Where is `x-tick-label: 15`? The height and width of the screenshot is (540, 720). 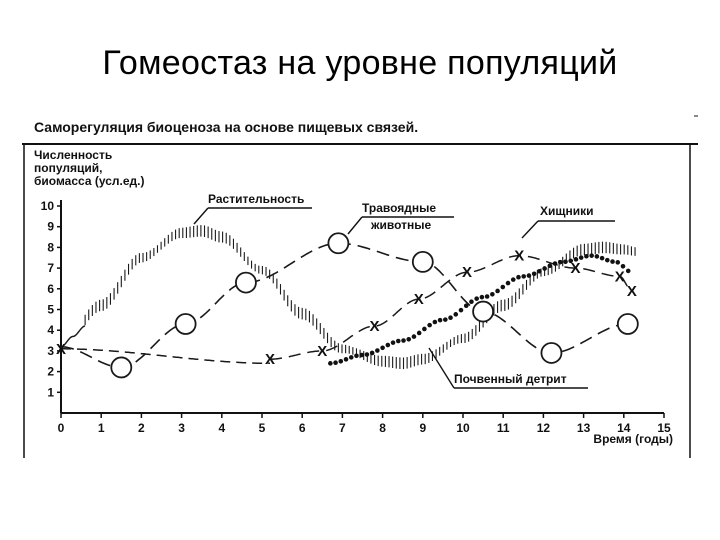 x-tick-label: 15 is located at coordinates (664, 428).